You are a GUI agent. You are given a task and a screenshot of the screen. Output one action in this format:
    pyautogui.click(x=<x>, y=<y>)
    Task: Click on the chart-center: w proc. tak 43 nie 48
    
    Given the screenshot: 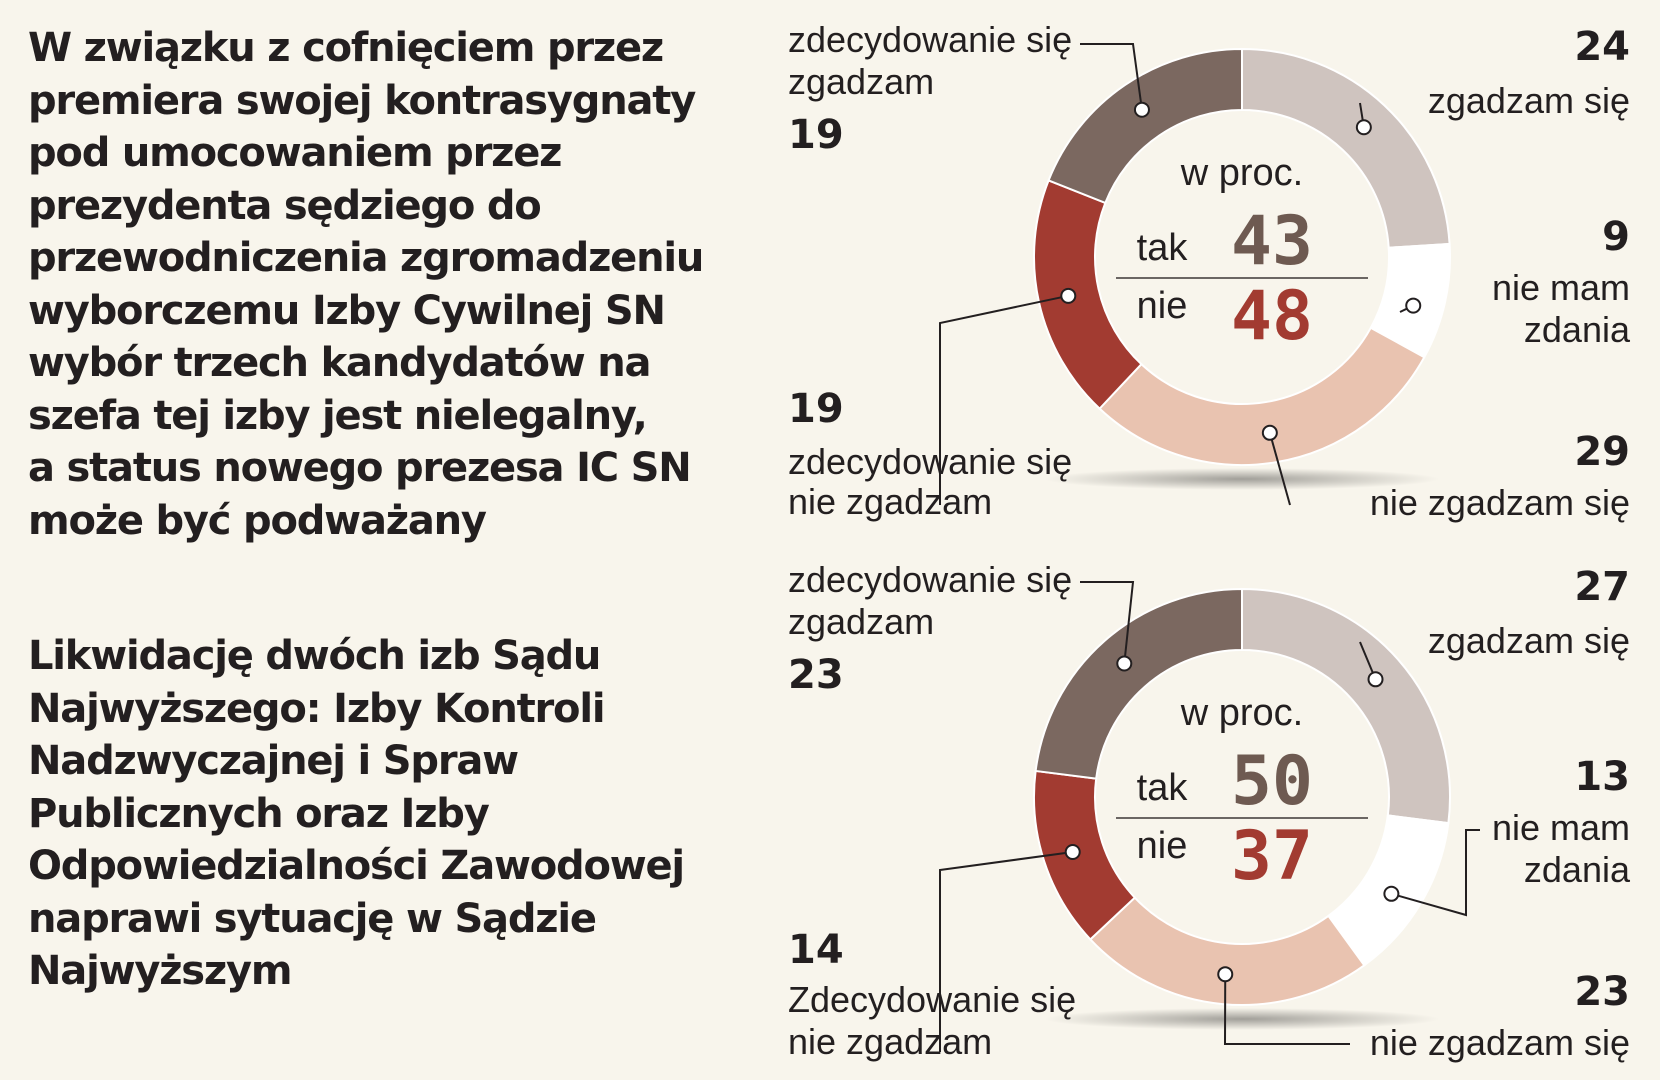 What is the action you would take?
    pyautogui.click(x=1242, y=254)
    